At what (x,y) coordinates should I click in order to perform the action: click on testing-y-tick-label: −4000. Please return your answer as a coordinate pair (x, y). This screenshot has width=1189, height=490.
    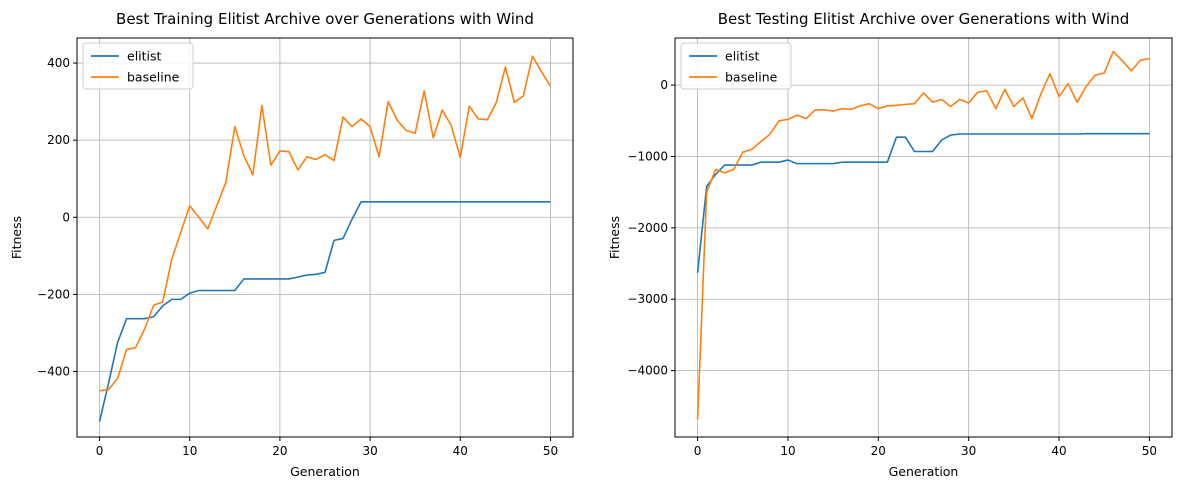
    Looking at the image, I should click on (647, 371).